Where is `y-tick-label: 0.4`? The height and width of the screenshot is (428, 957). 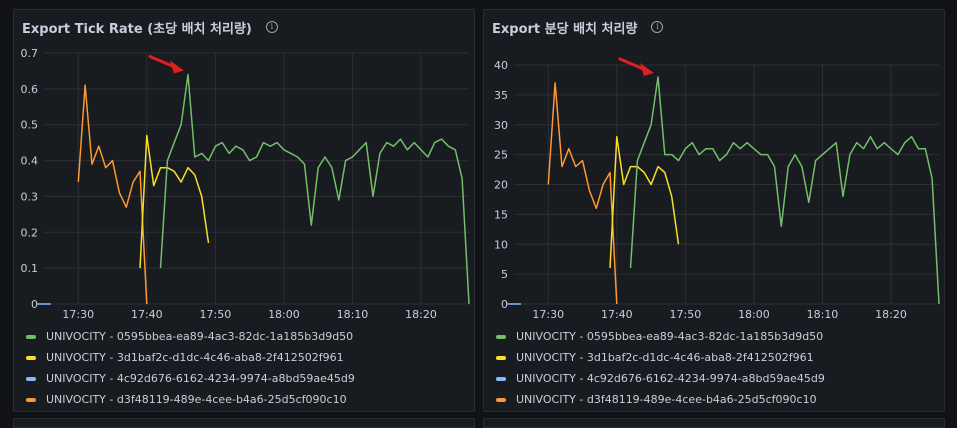 y-tick-label: 0.4 is located at coordinates (30, 161).